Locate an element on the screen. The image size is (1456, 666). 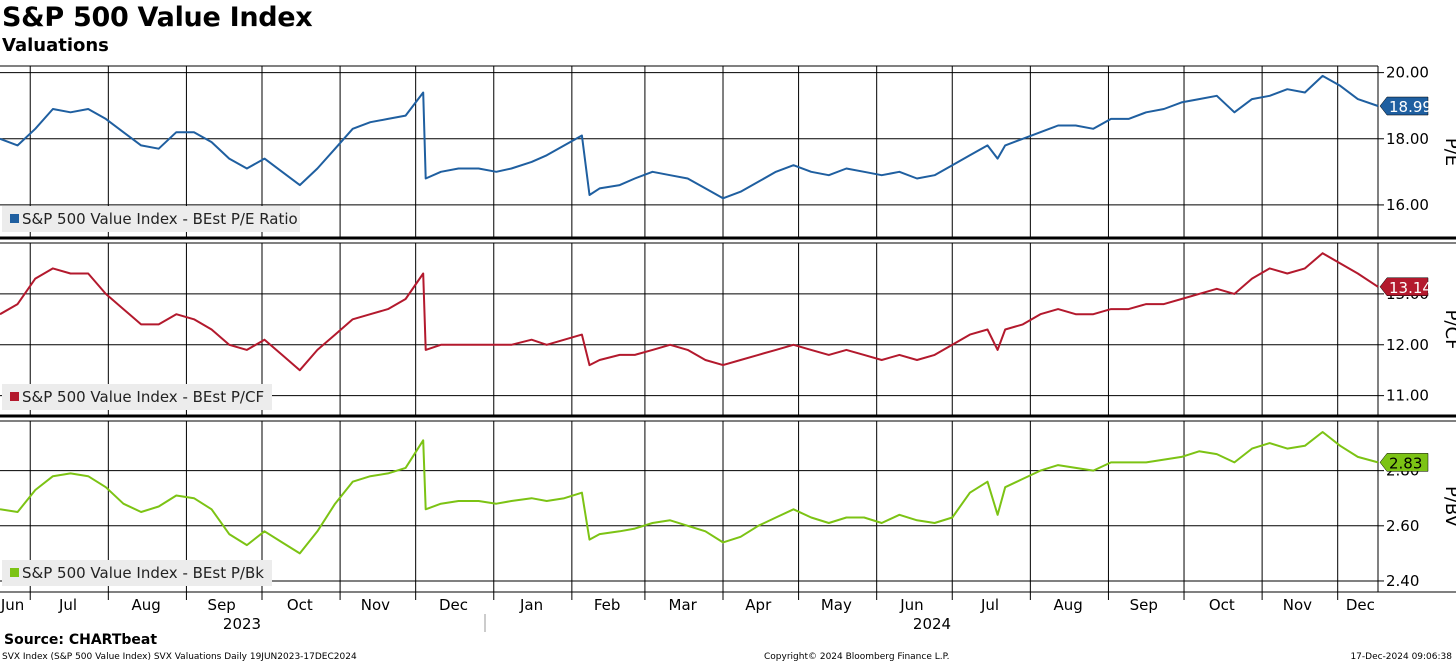
last-value-label: 18.99 is located at coordinates (1410, 107).